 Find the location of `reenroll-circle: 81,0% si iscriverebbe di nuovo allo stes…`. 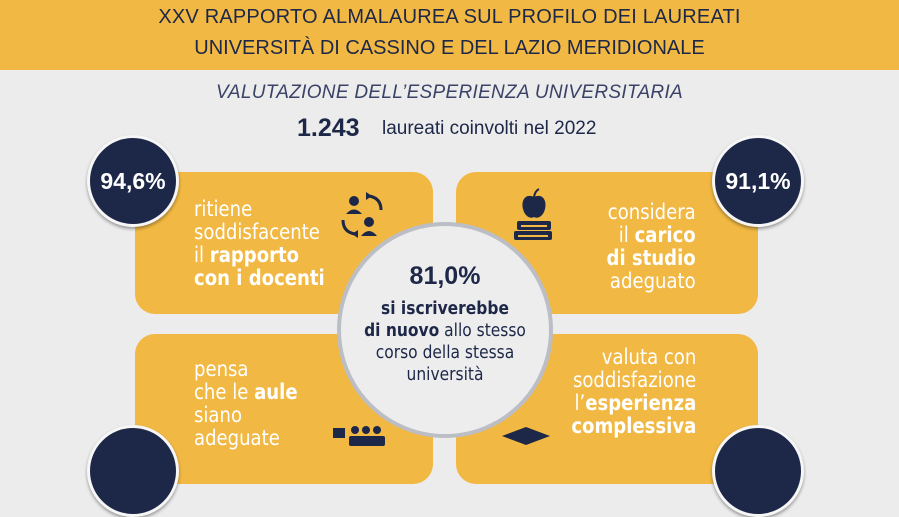

reenroll-circle: 81,0% si iscriverebbe di nuovo allo stes… is located at coordinates (445, 330).